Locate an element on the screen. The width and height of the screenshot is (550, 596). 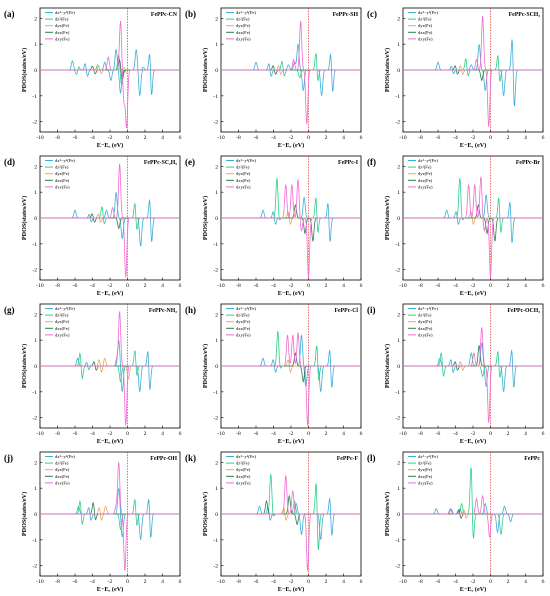
panel-title: FePPc-OCH₃ is located at coordinates (523, 311).